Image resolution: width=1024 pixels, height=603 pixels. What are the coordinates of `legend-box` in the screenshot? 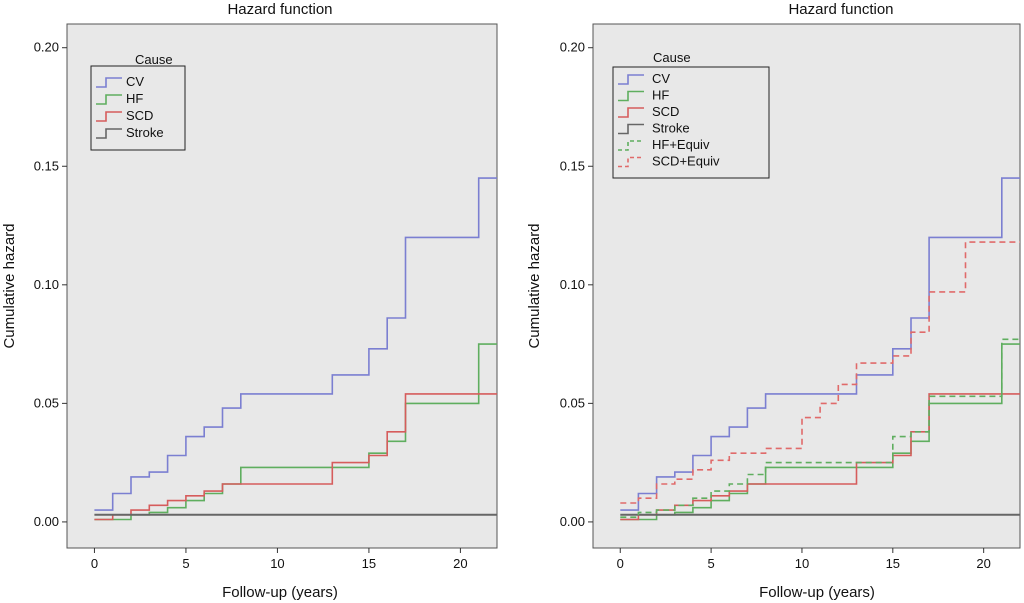 It's located at (691, 122).